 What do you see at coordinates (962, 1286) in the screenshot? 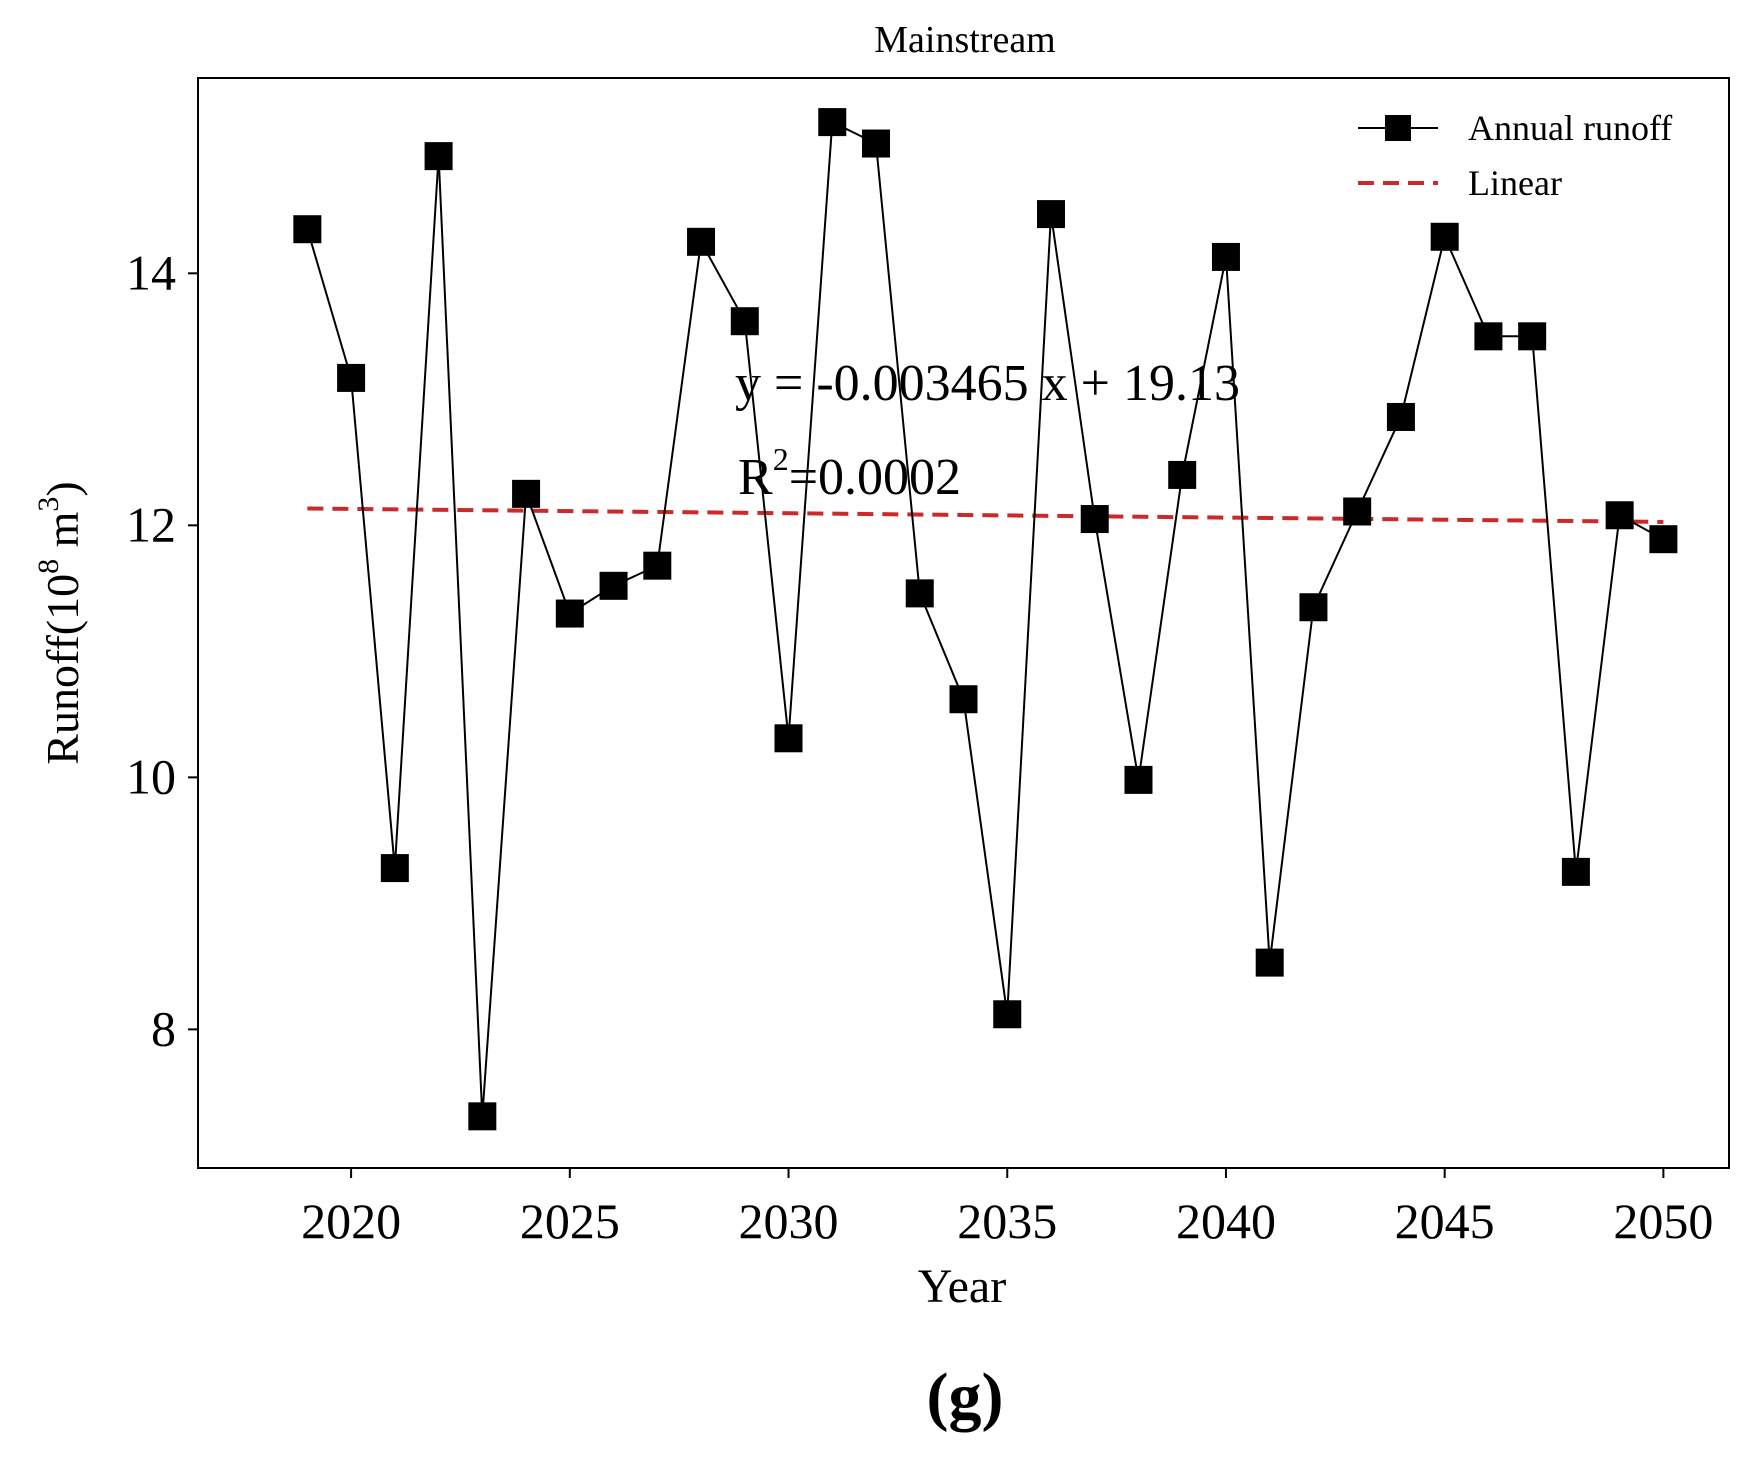
I see `x-axis-label: Year` at bounding box center [962, 1286].